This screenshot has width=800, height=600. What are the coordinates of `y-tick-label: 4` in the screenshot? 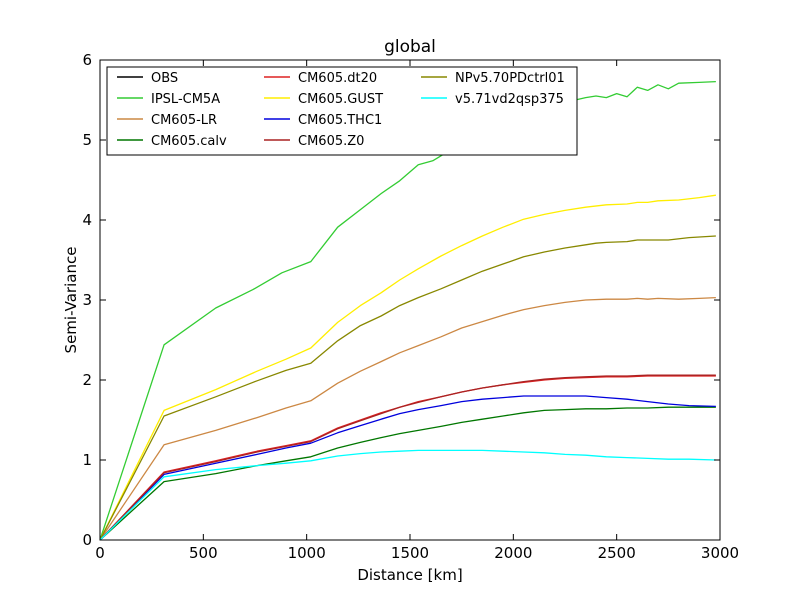 It's located at (87, 220).